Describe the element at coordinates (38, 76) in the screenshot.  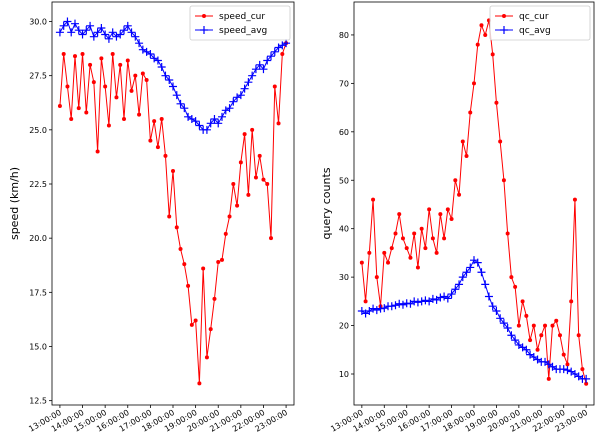
I see `y-tick-label: 27.5` at that location.